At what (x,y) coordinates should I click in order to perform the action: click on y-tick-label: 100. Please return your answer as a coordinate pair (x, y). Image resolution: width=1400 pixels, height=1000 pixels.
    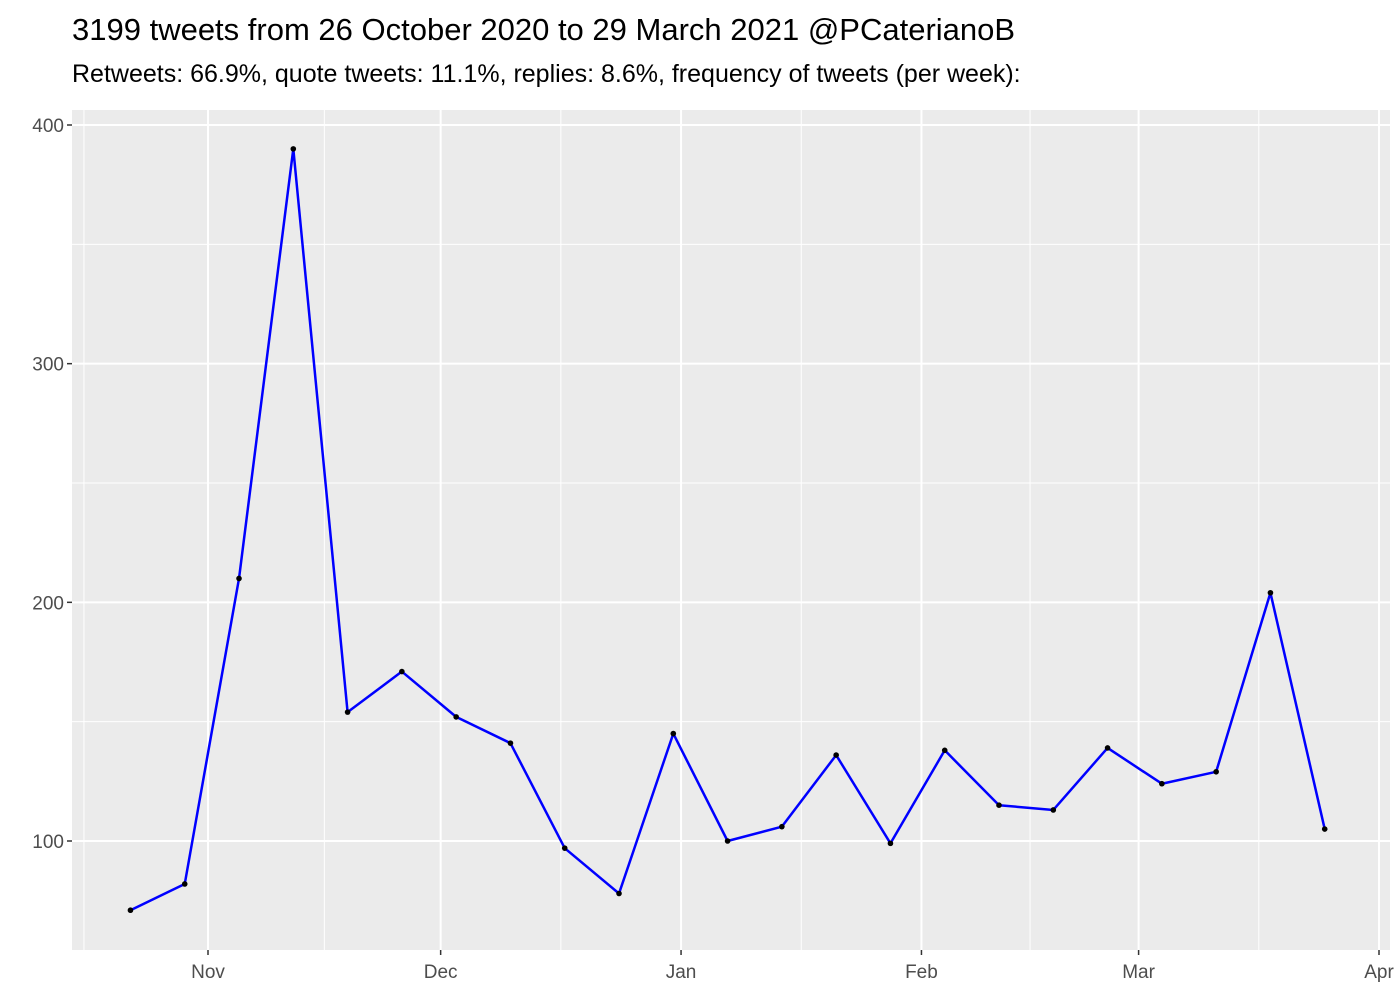
    Looking at the image, I should click on (48, 842).